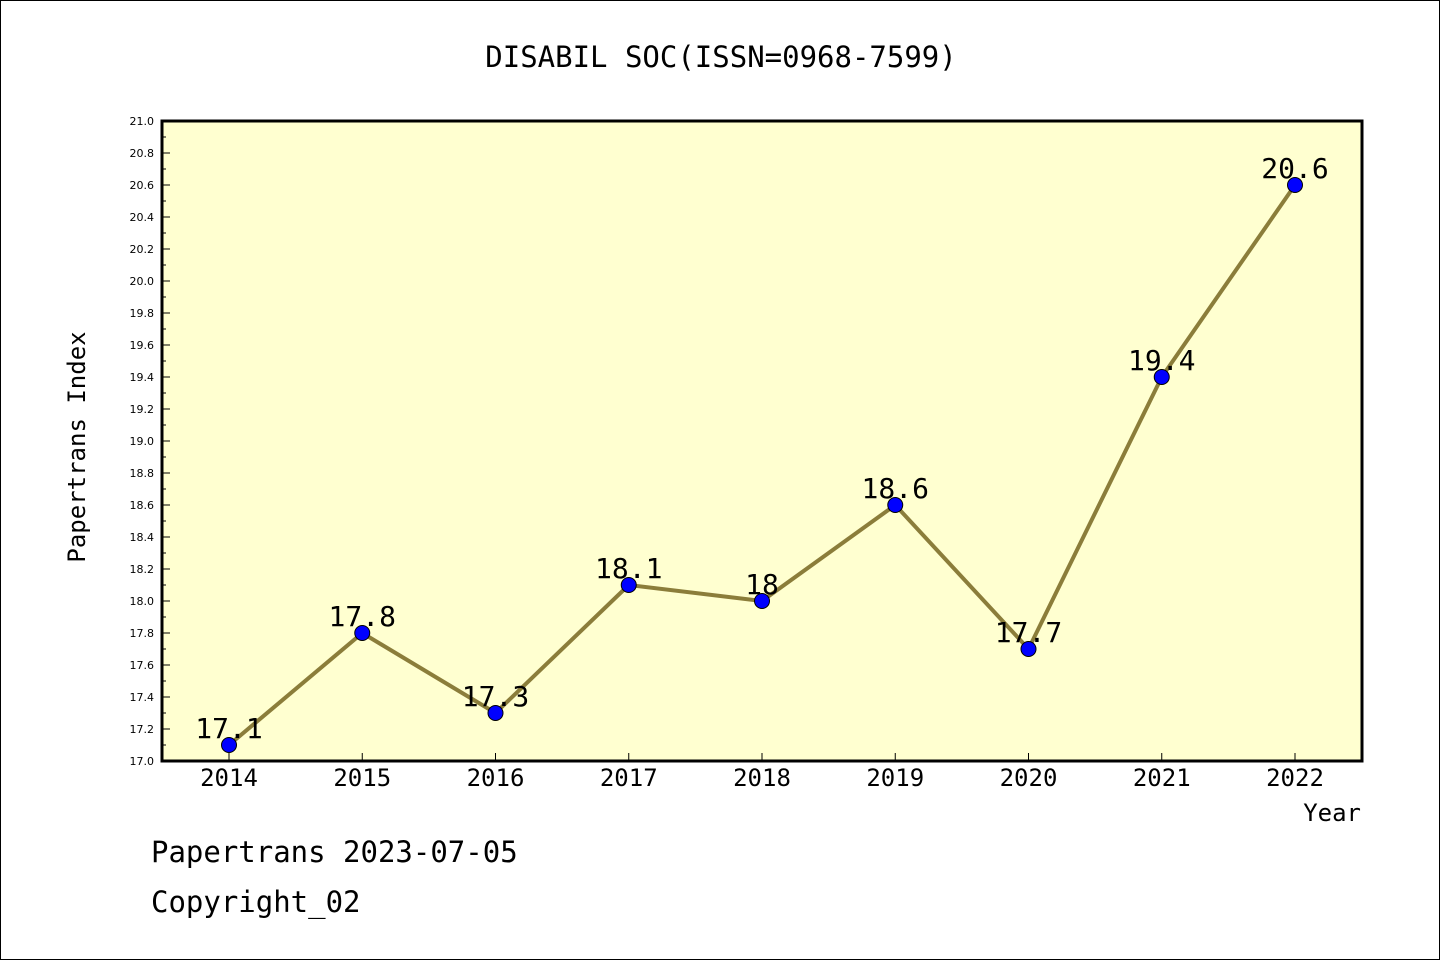 The width and height of the screenshot is (1440, 960). Describe the element at coordinates (142, 569) in the screenshot. I see `y-tick-label: 18.2` at that location.